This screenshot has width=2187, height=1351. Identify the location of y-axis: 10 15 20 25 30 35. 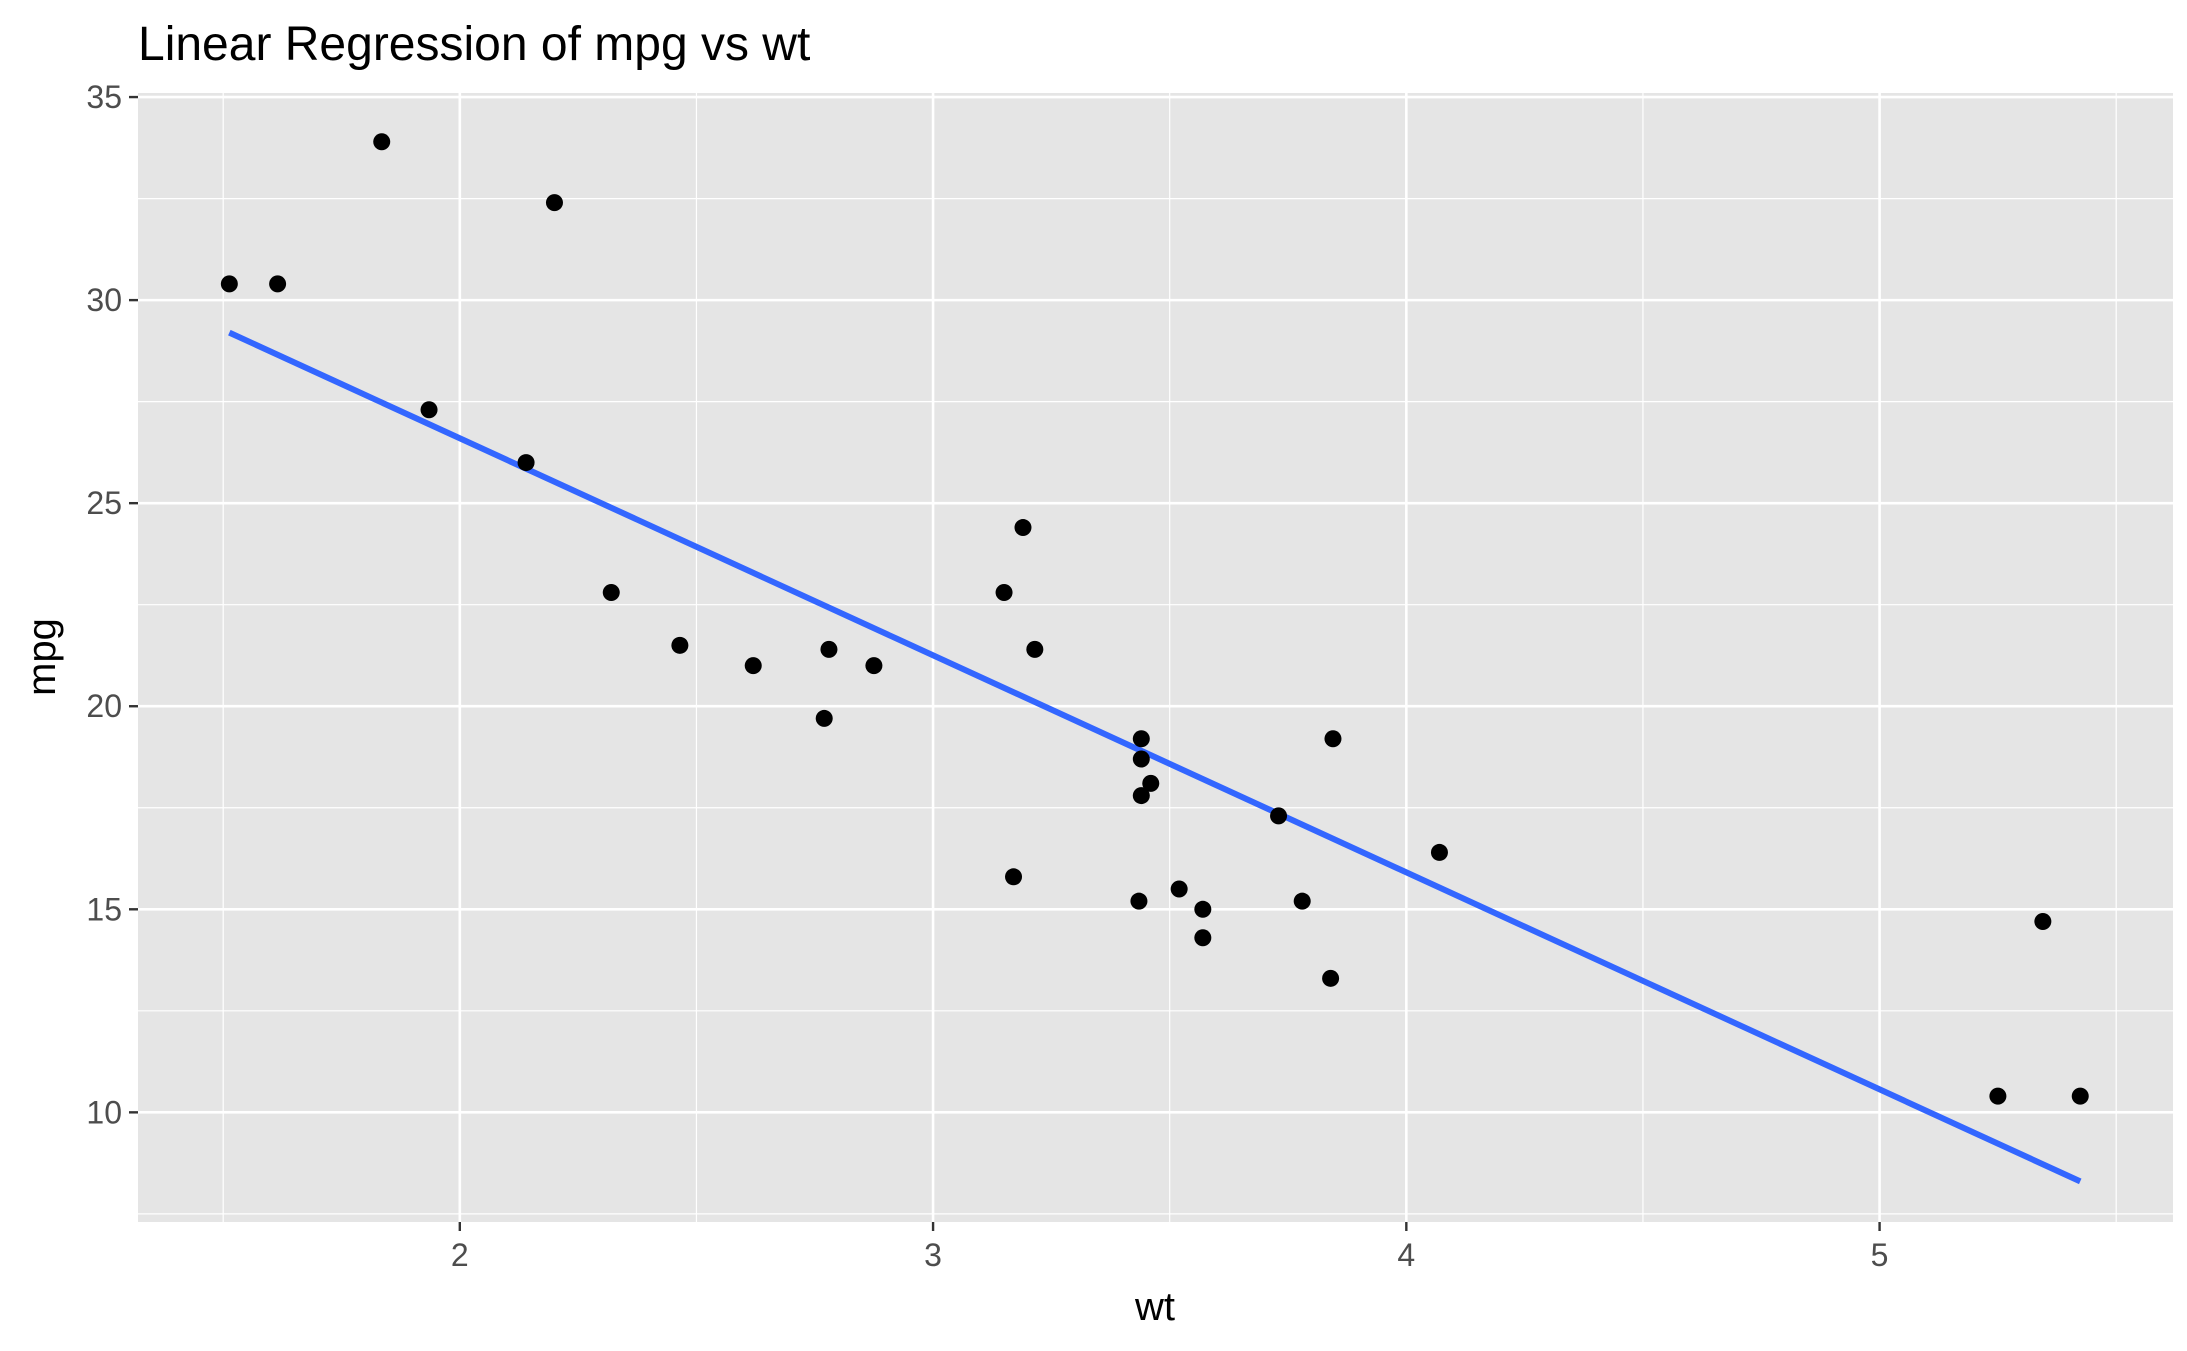
(112, 604).